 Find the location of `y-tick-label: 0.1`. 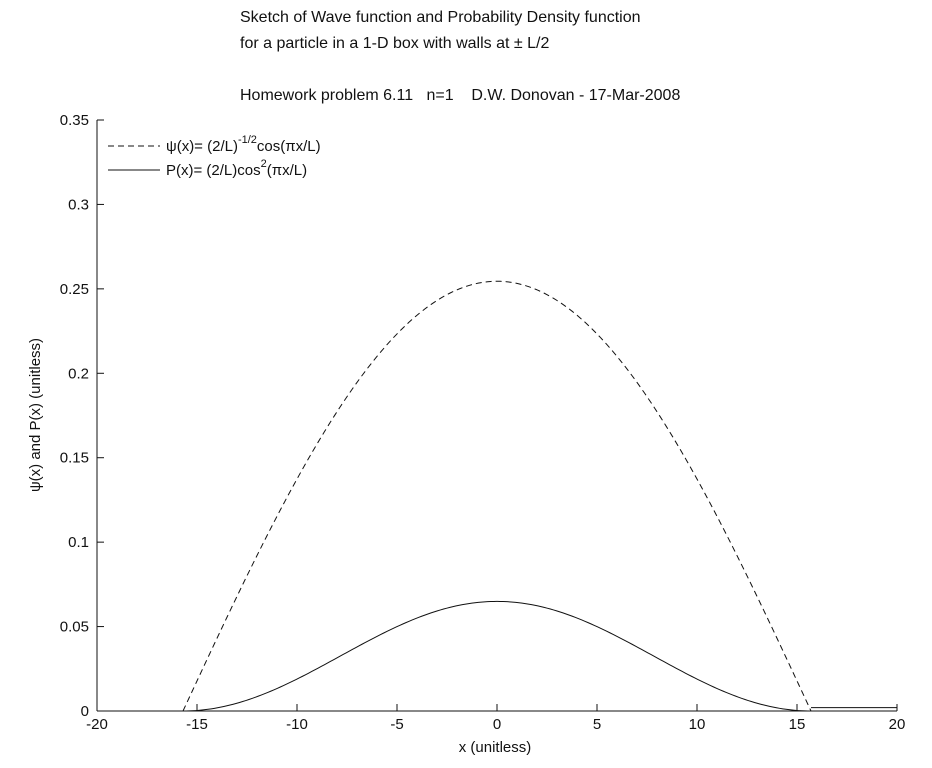

y-tick-label: 0.1 is located at coordinates (78, 542).